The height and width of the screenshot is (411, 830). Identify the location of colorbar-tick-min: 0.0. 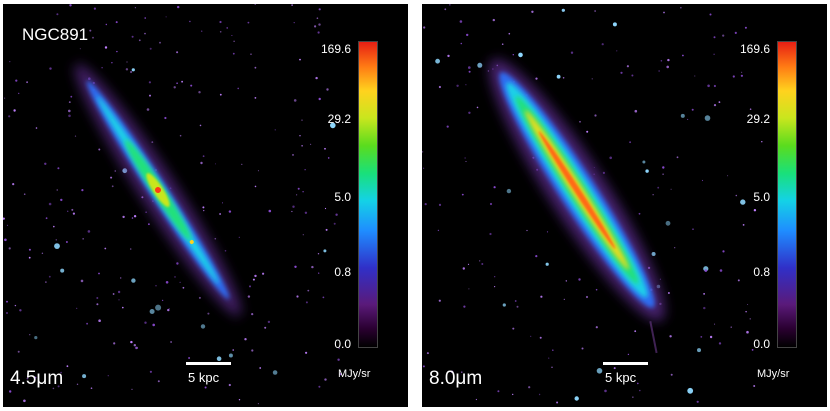
(761, 344).